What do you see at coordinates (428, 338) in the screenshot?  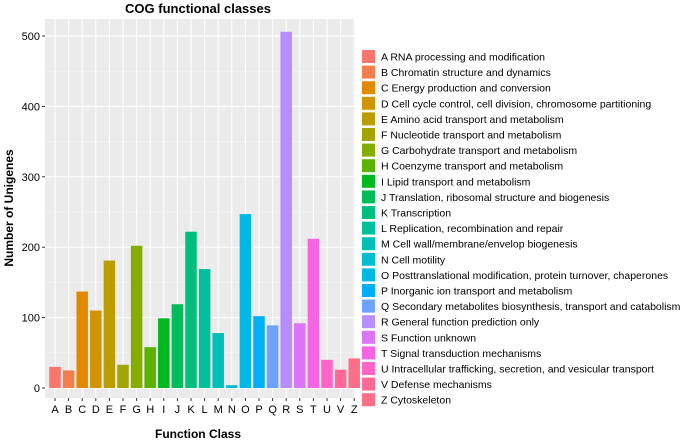 I see `legend-label-S: S Function unknown` at bounding box center [428, 338].